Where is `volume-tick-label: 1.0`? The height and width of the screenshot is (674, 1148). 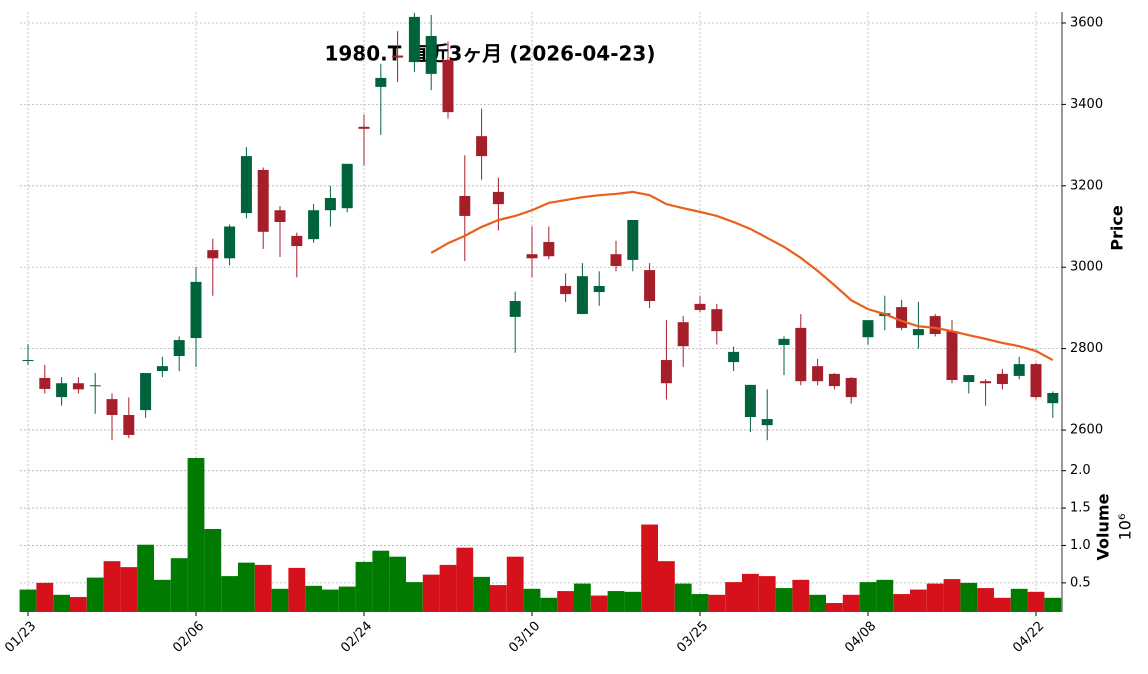
volume-tick-label: 1.0 is located at coordinates (1080, 545).